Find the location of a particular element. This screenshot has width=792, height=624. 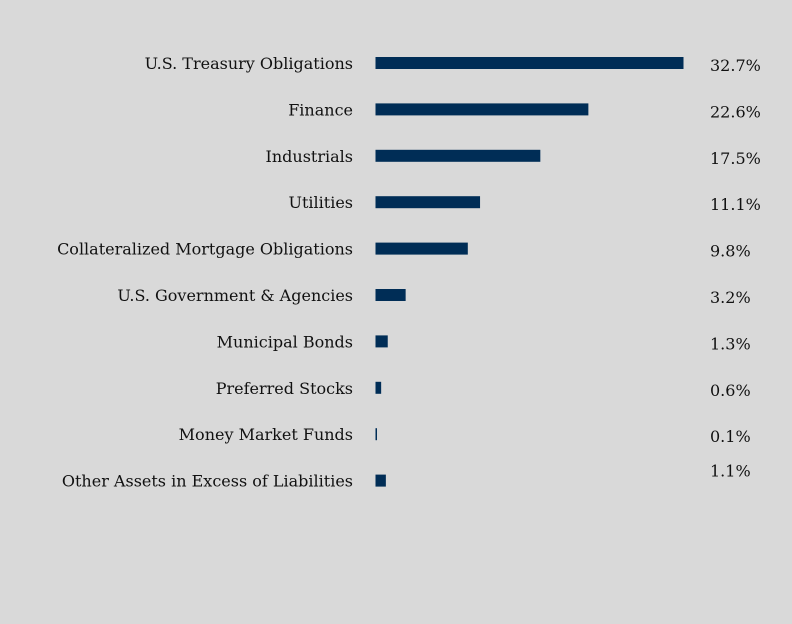

category-label: Preferred Stocks is located at coordinates (284, 388).